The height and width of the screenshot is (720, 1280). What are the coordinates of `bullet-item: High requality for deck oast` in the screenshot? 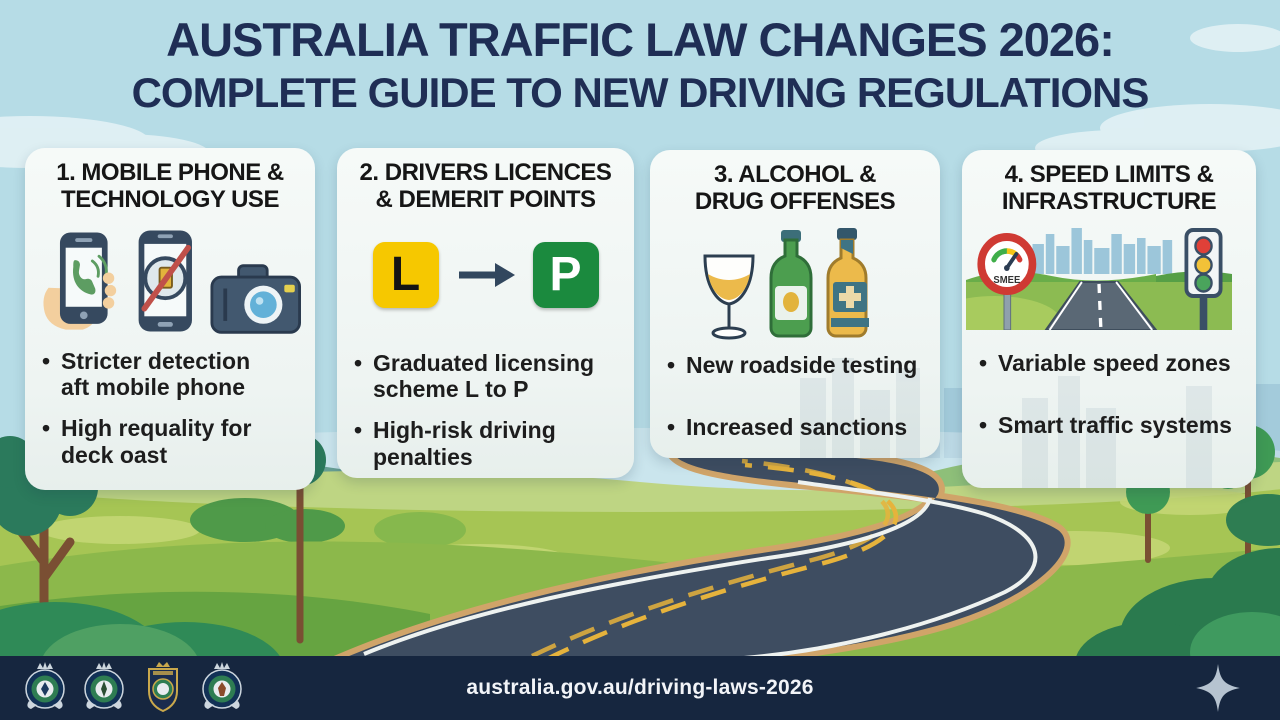 It's located at (170, 441).